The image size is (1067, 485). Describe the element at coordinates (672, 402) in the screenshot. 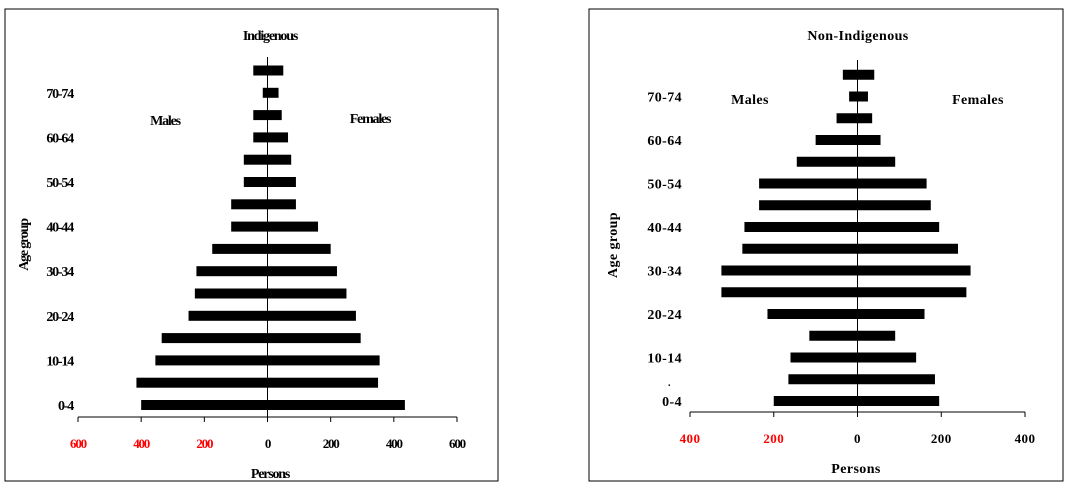

I see `non-indigenous-y-tick-label: 0-4` at that location.